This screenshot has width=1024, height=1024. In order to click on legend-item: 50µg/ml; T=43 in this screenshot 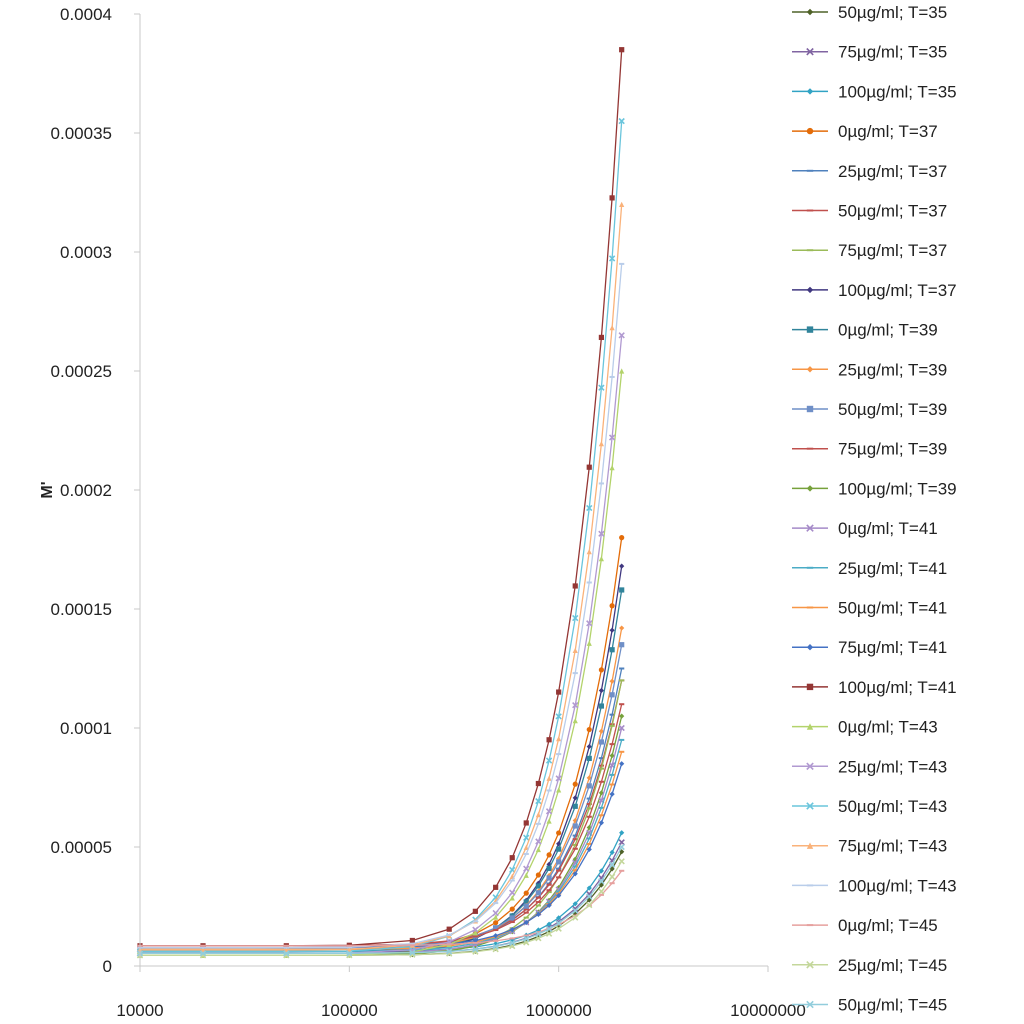, I will do `click(869, 806)`.